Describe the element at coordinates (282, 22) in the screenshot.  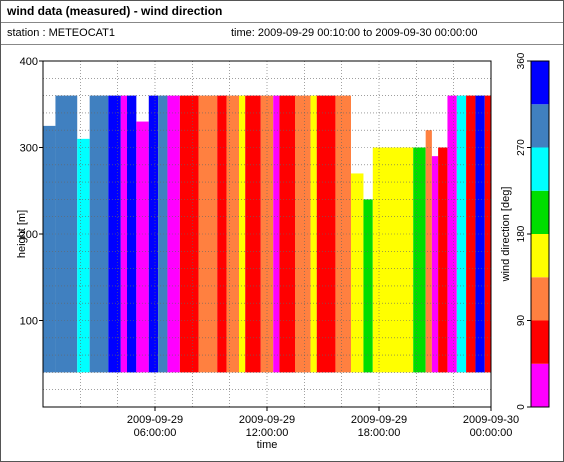
I see `header-divider` at that location.